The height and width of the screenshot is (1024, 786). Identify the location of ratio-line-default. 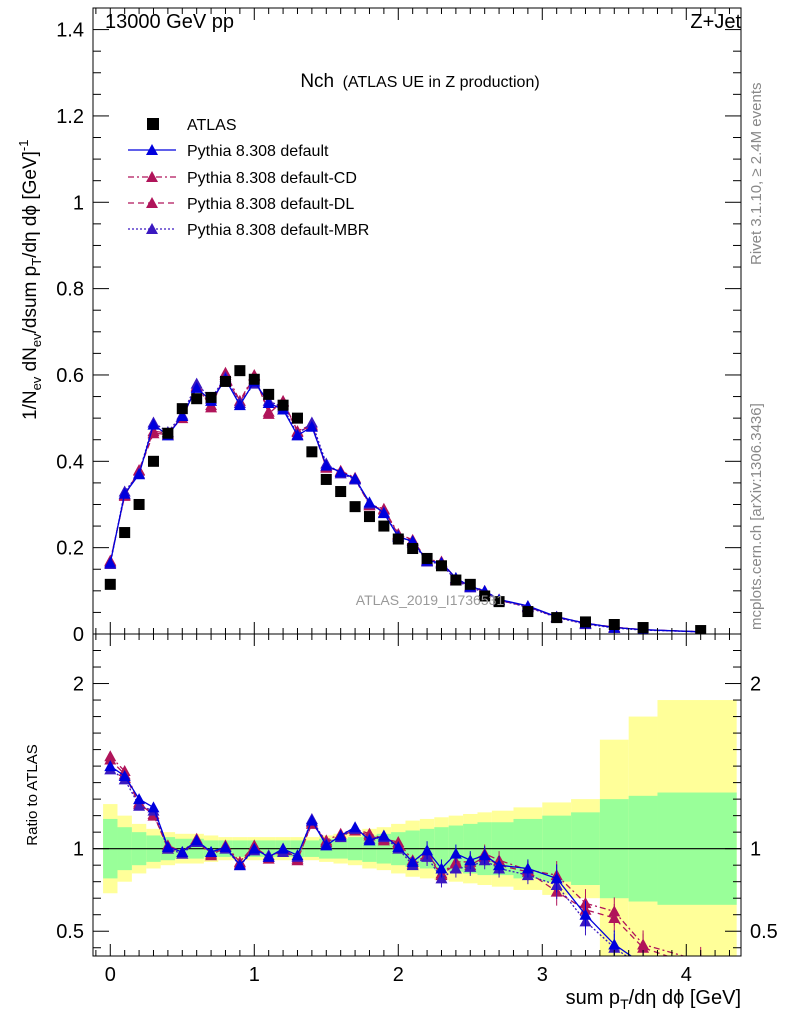
(371, 860).